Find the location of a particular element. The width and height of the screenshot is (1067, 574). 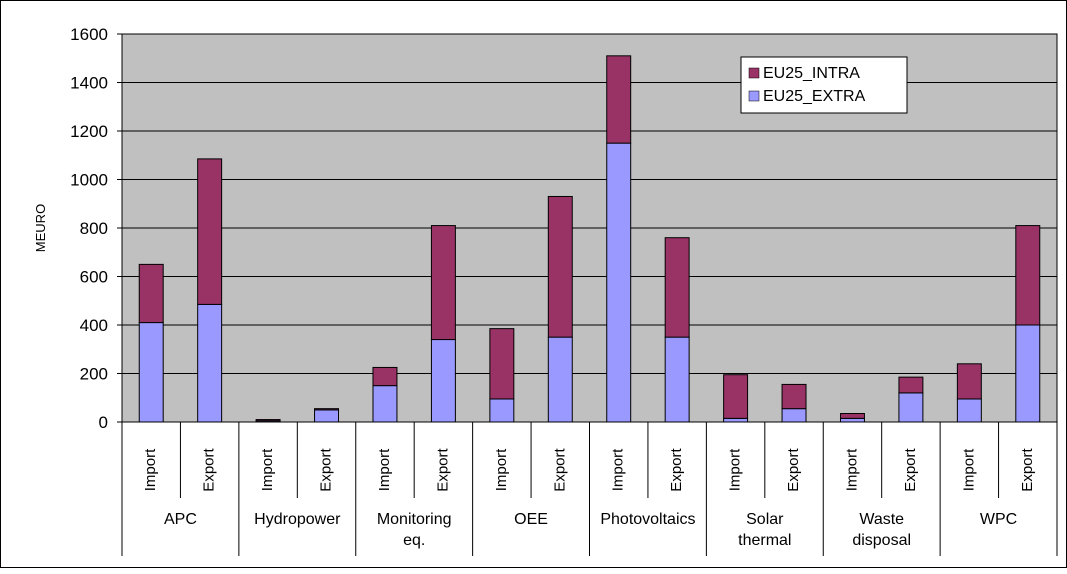

group-label: WPC is located at coordinates (998, 519).